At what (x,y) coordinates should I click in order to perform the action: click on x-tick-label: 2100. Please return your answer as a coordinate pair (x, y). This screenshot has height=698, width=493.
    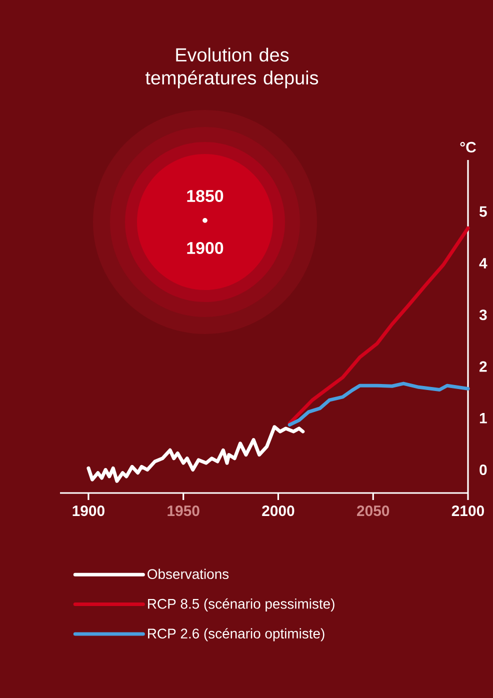
    Looking at the image, I should click on (468, 511).